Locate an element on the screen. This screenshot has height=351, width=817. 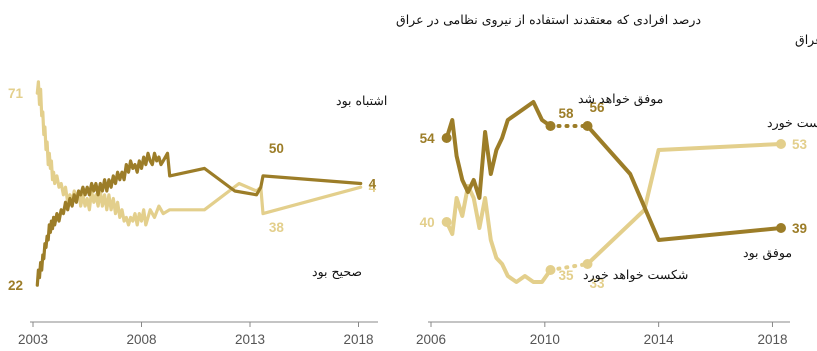
left-tick-label: 2018 is located at coordinates (358, 339).